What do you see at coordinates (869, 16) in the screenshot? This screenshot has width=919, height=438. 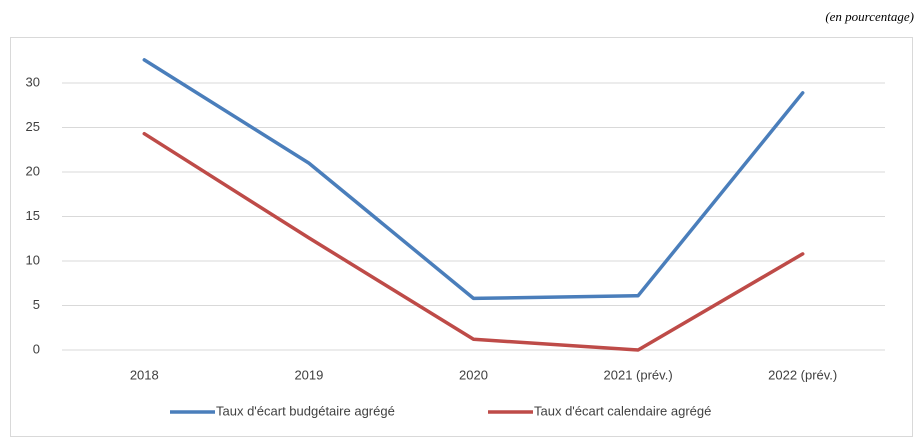 I see `annotation: (en pourcentage)` at bounding box center [869, 16].